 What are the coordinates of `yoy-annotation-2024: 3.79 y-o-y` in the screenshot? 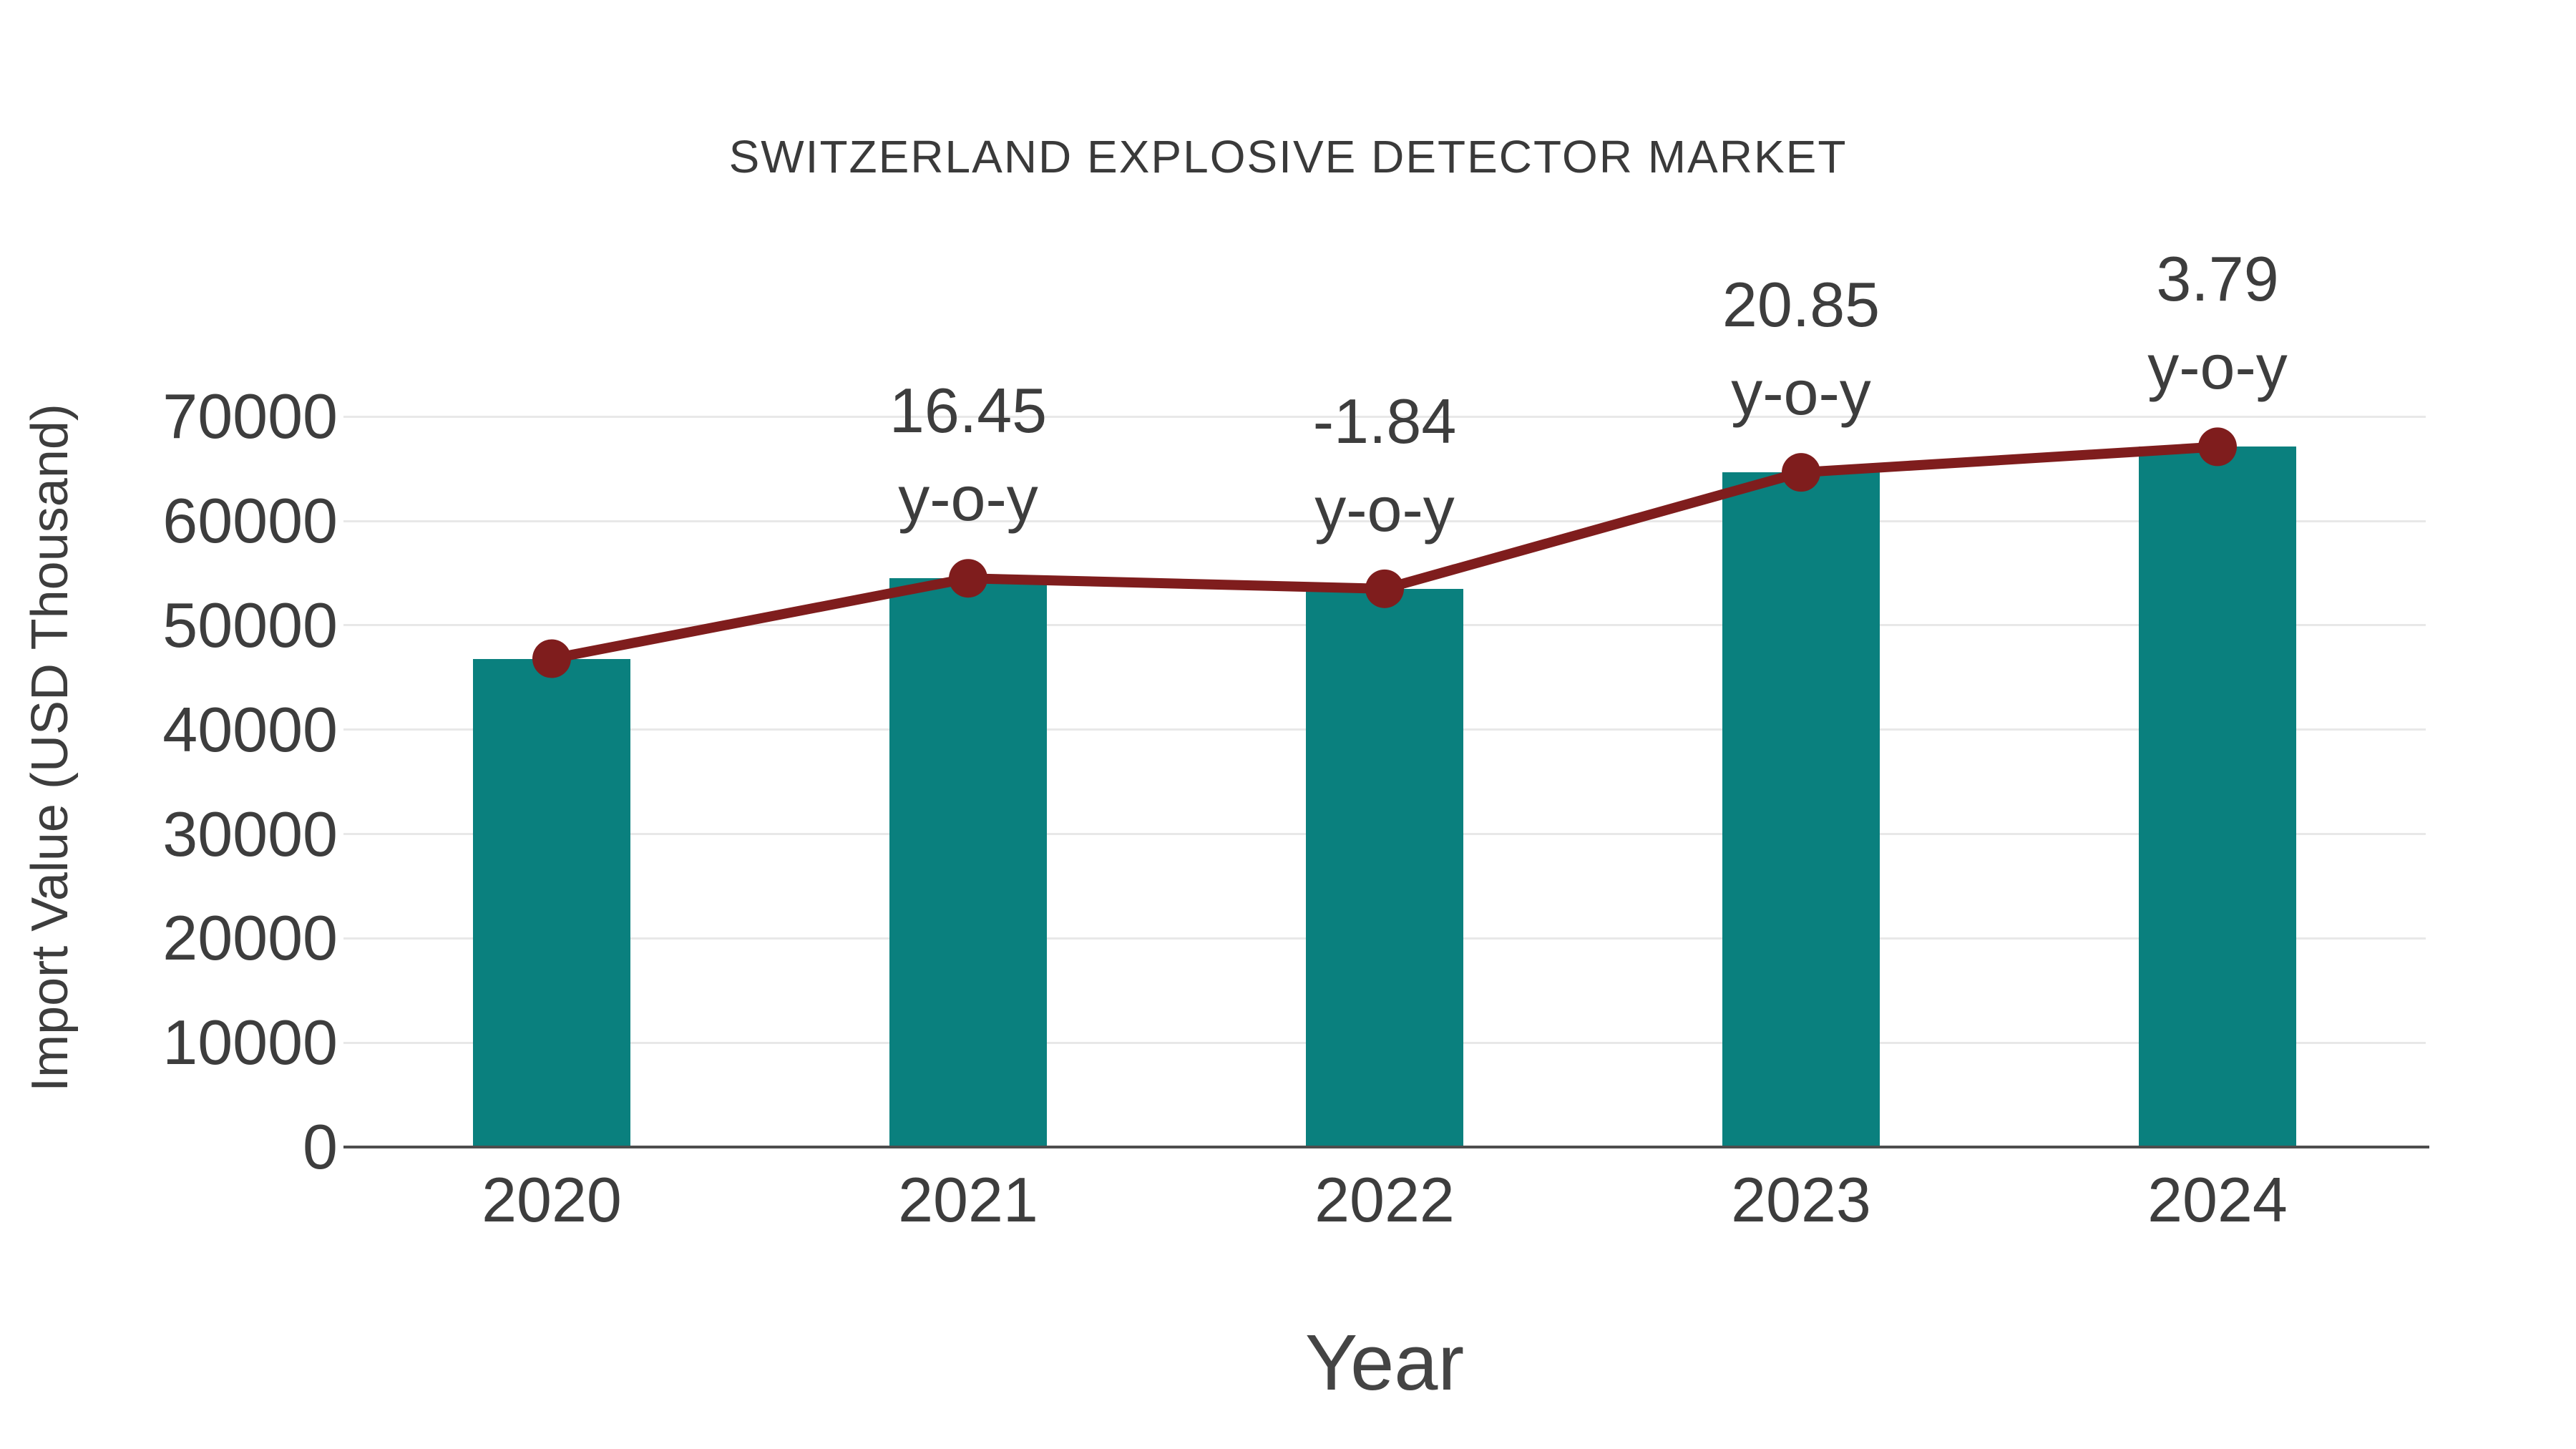 It's located at (2217, 323).